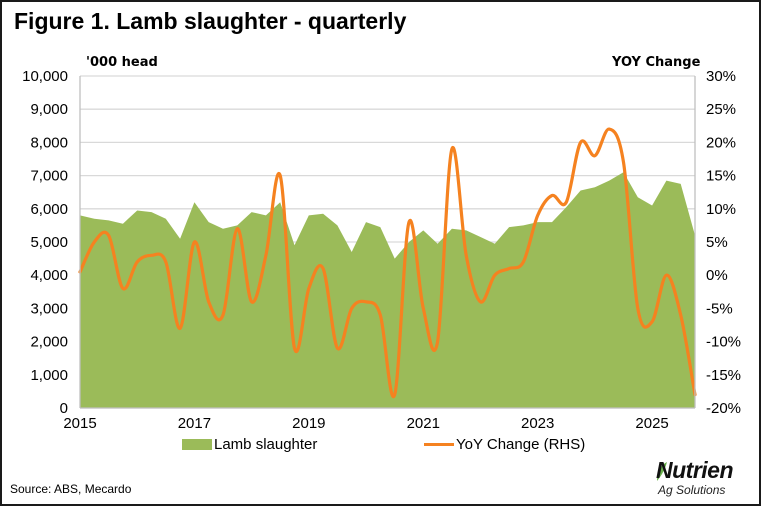  What do you see at coordinates (721, 176) in the screenshot?
I see `right-axis-tick-label: 15%` at bounding box center [721, 176].